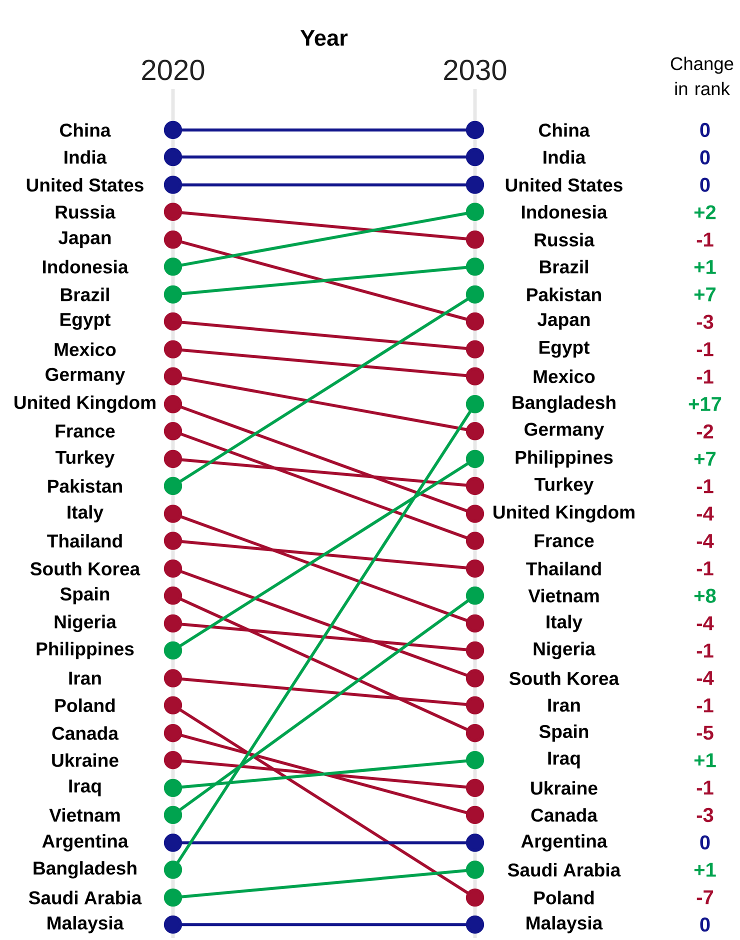 This screenshot has width=740, height=940. What do you see at coordinates (705, 541) in the screenshot?
I see `text: -4` at bounding box center [705, 541].